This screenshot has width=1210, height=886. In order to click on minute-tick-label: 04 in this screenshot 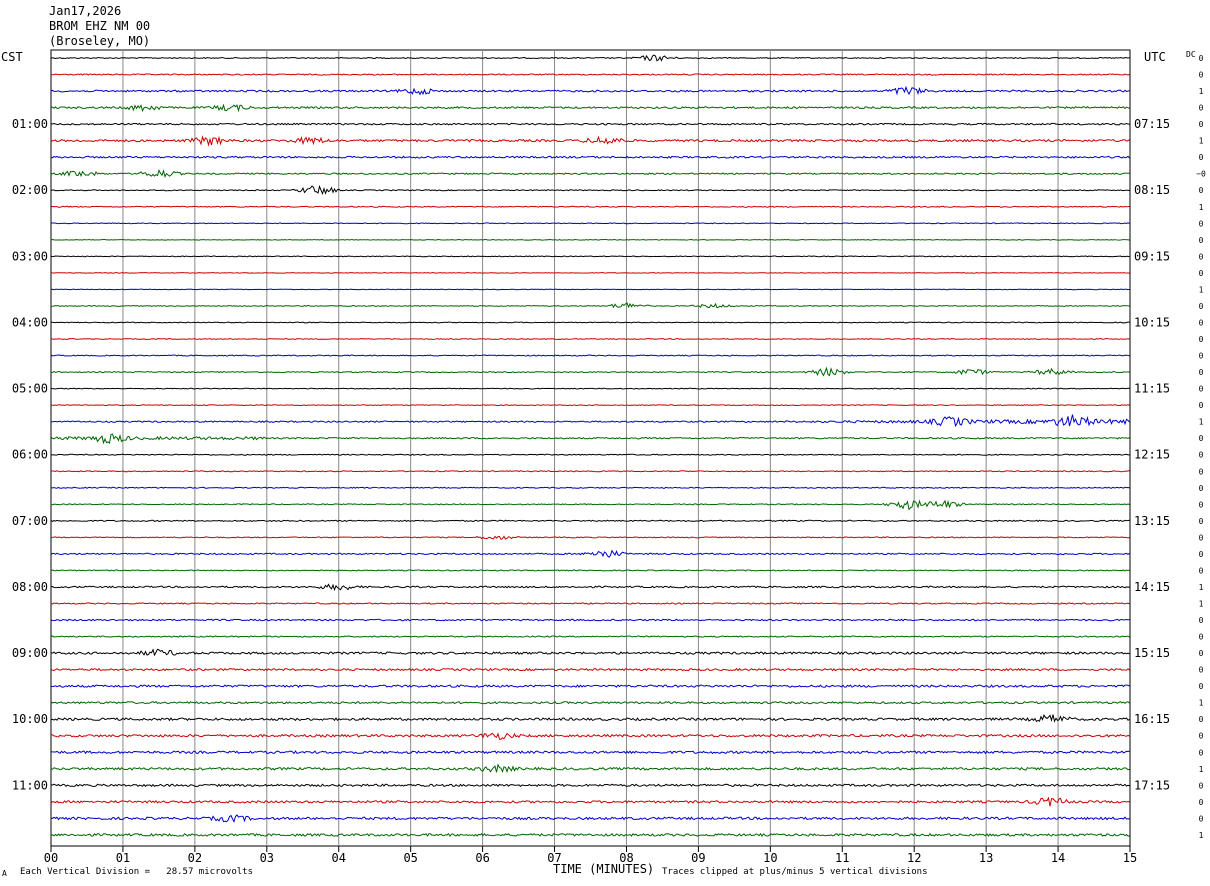, I will do `click(339, 858)`.